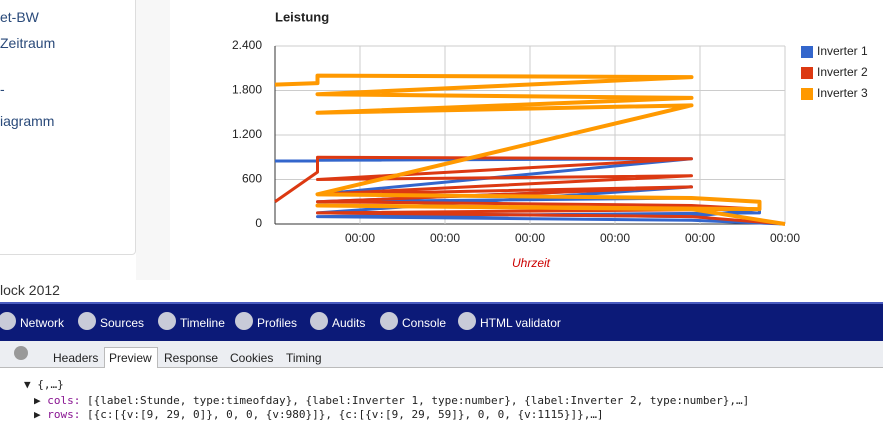  Describe the element at coordinates (842, 51) in the screenshot. I see `legend-label: Inverter 1` at that location.